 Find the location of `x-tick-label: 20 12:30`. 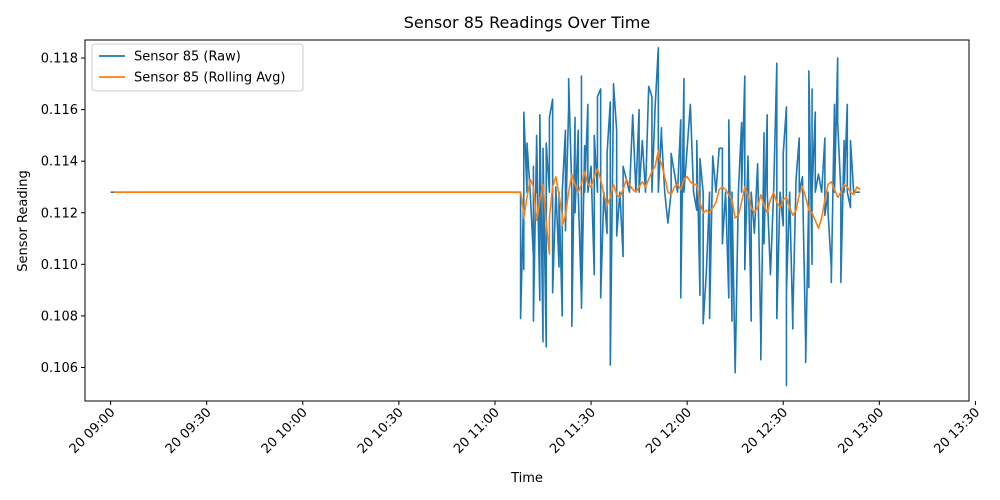

x-tick-label: 20 12:30 is located at coordinates (765, 431).